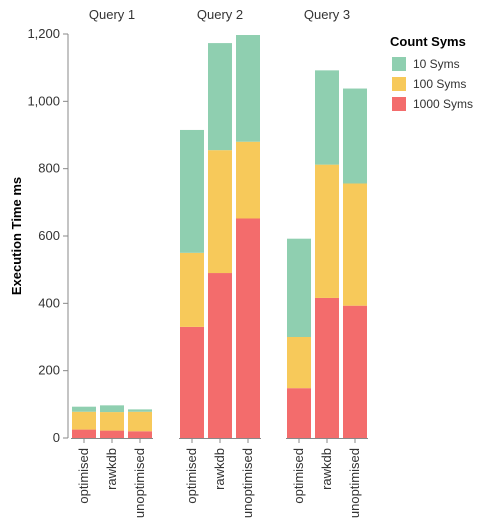  I want to click on legend-label: 100 Syms, so click(439, 84).